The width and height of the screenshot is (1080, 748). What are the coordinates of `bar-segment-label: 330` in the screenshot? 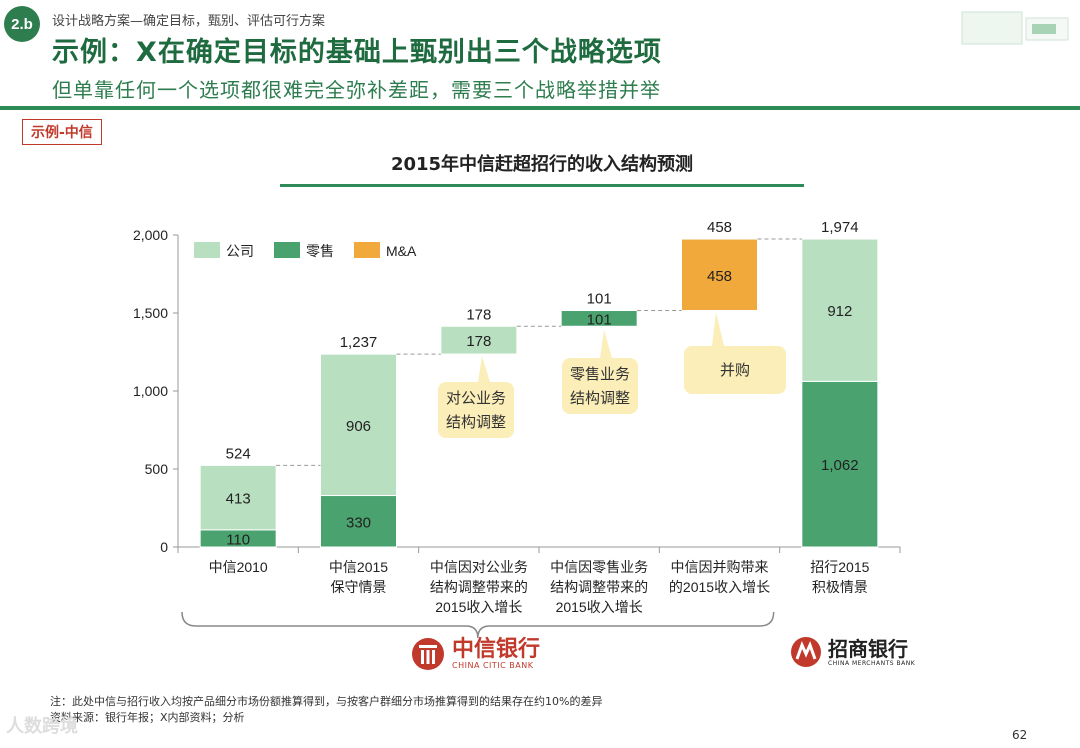 It's located at (358, 522).